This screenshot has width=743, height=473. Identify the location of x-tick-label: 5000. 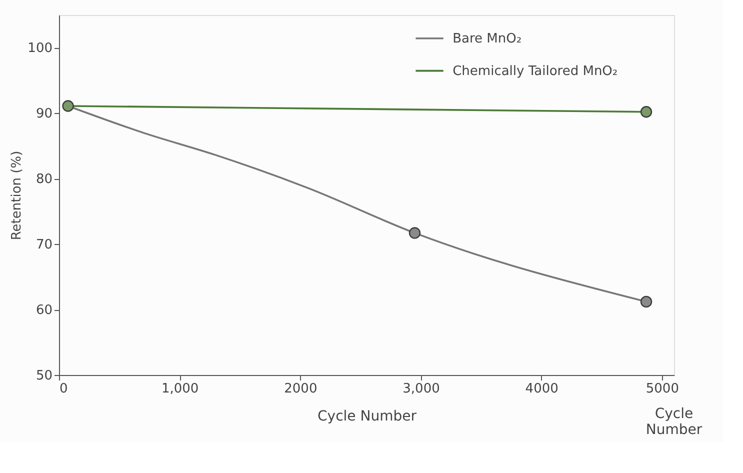
(662, 389).